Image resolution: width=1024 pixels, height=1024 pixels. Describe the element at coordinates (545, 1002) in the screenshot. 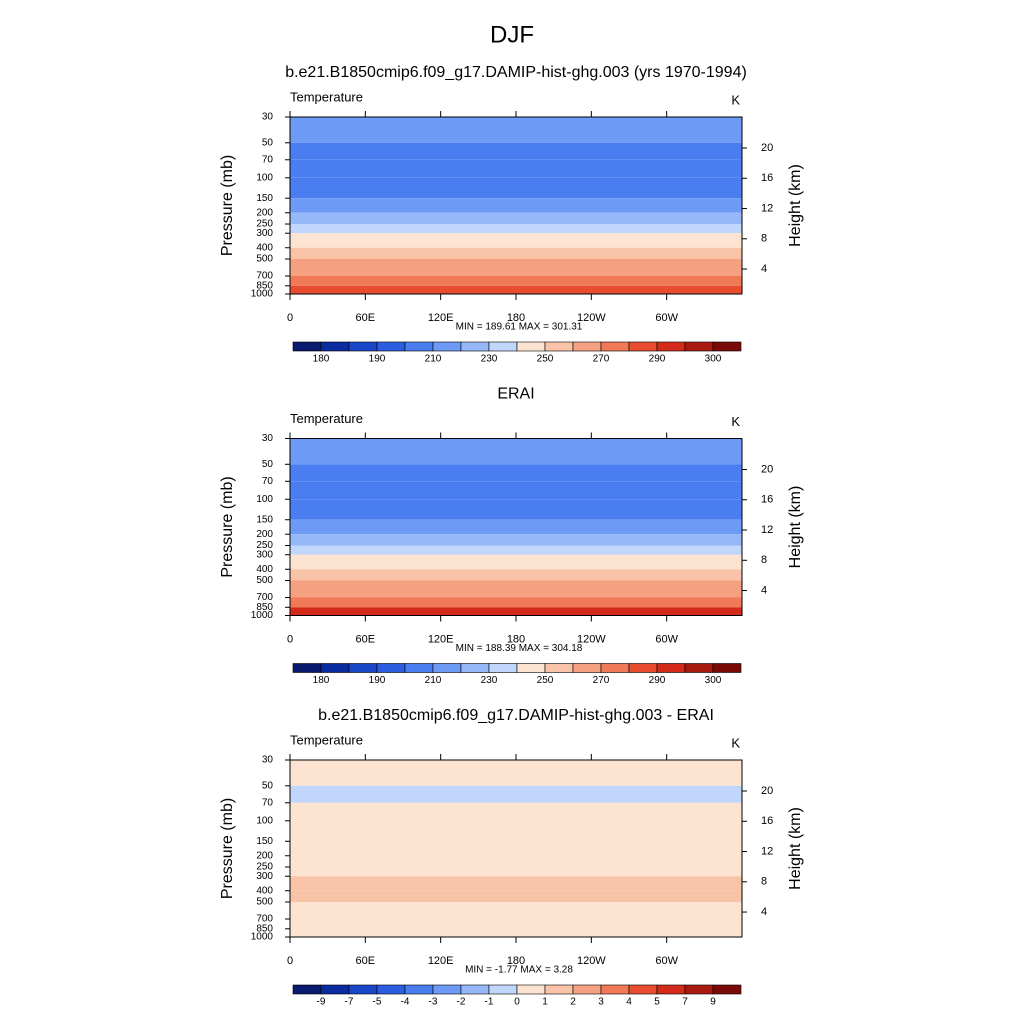

I see `colorbar-label: 1` at that location.